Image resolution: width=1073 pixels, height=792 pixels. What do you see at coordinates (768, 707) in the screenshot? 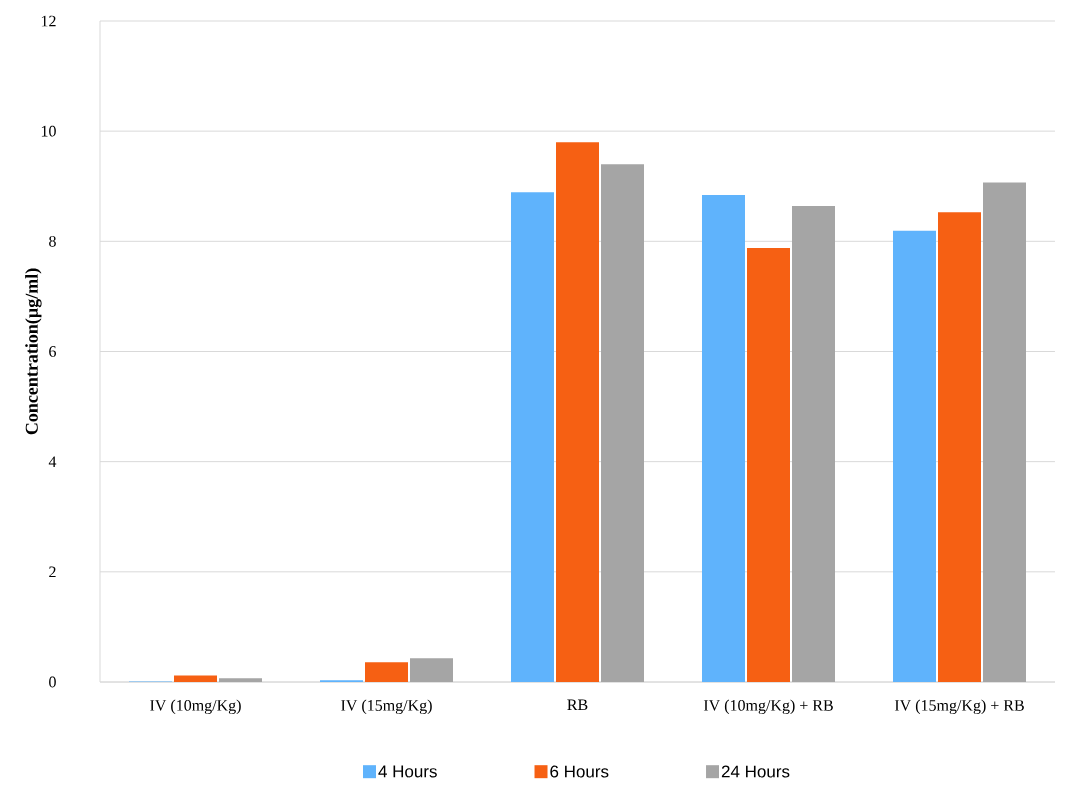
I see `x-tick-label: IV (10mg/Kg) + RB` at bounding box center [768, 707].